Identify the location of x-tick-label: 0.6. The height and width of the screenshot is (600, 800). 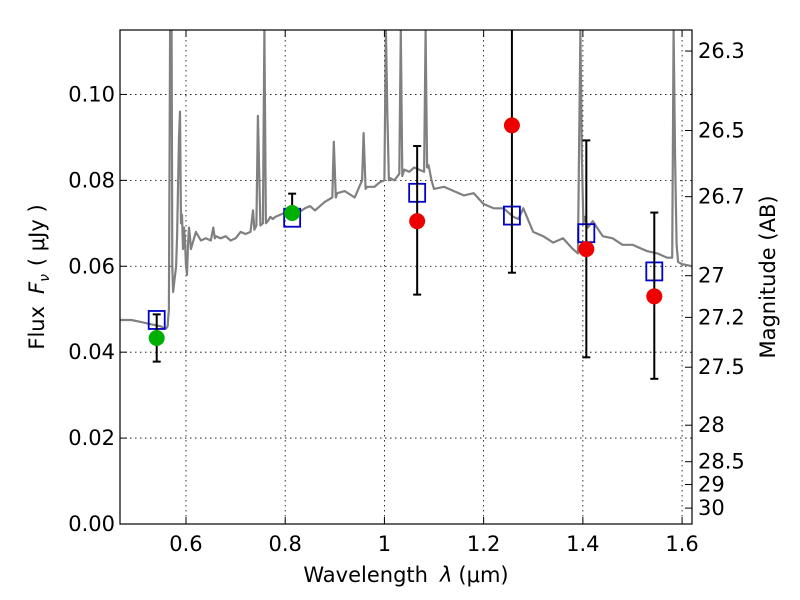
(185, 544).